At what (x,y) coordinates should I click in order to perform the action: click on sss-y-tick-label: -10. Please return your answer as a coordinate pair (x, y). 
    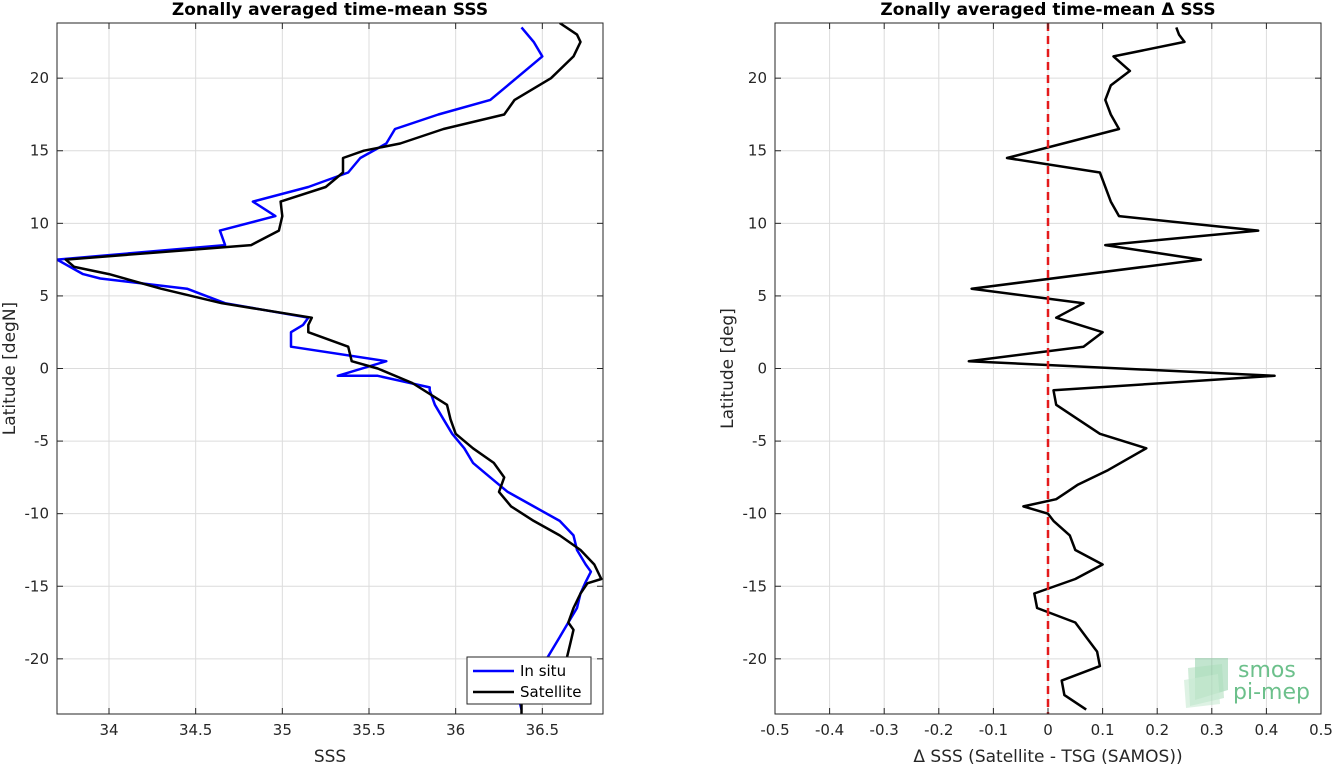
    Looking at the image, I should click on (37, 514).